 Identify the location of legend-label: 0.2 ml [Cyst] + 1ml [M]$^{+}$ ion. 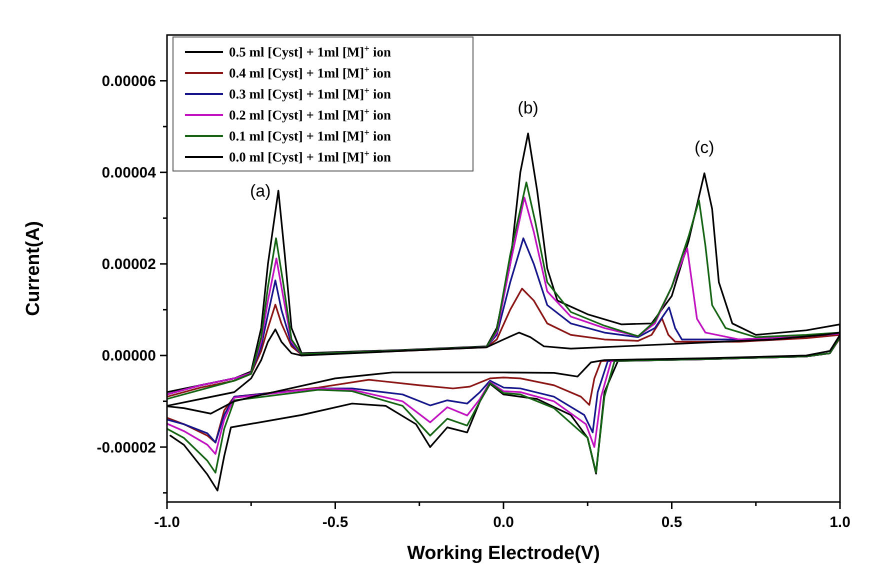
(310, 115).